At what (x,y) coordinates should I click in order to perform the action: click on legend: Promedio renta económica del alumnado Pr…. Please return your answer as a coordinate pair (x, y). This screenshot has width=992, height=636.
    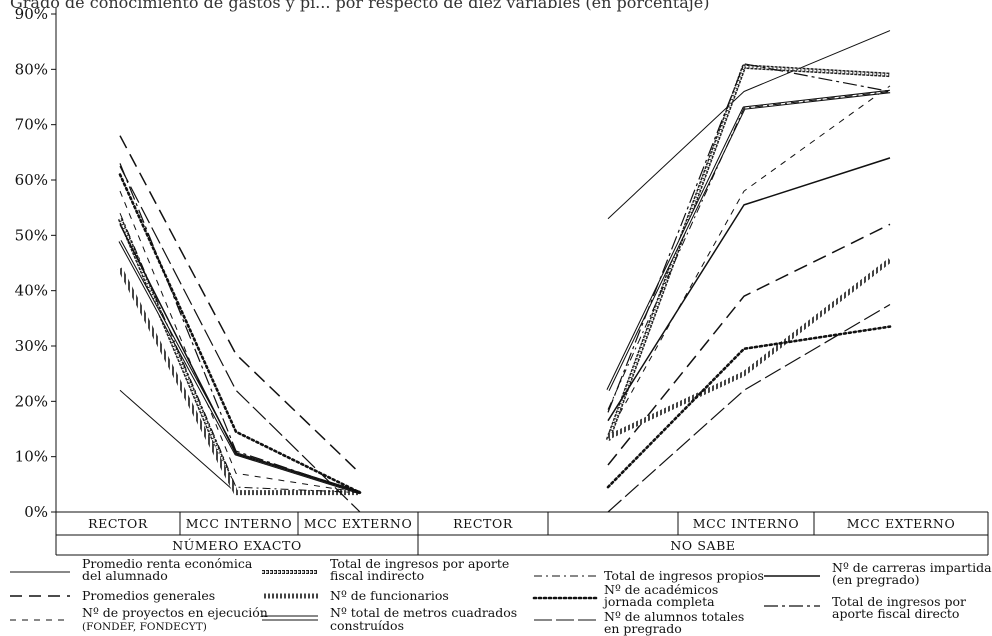
    Looking at the image, I should click on (501, 596).